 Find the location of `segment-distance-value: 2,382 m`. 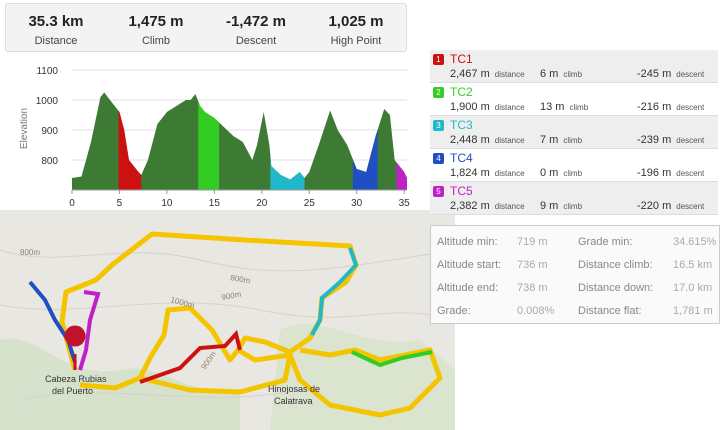

segment-distance-value: 2,382 m is located at coordinates (470, 206).